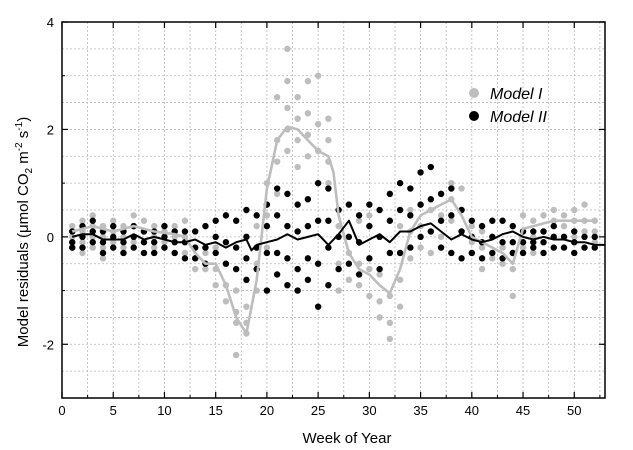 The width and height of the screenshot is (633, 450). What do you see at coordinates (215, 410) in the screenshot?
I see `x-tick-label: 15` at bounding box center [215, 410].